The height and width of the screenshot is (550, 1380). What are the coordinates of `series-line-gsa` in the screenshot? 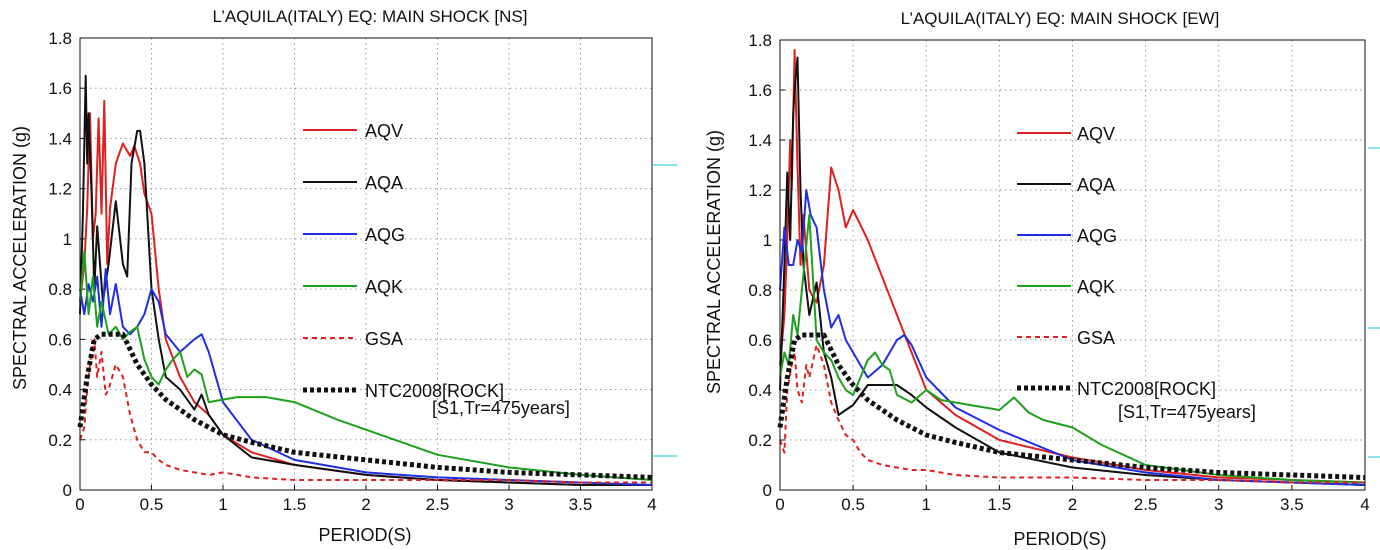 It's located at (365, 411).